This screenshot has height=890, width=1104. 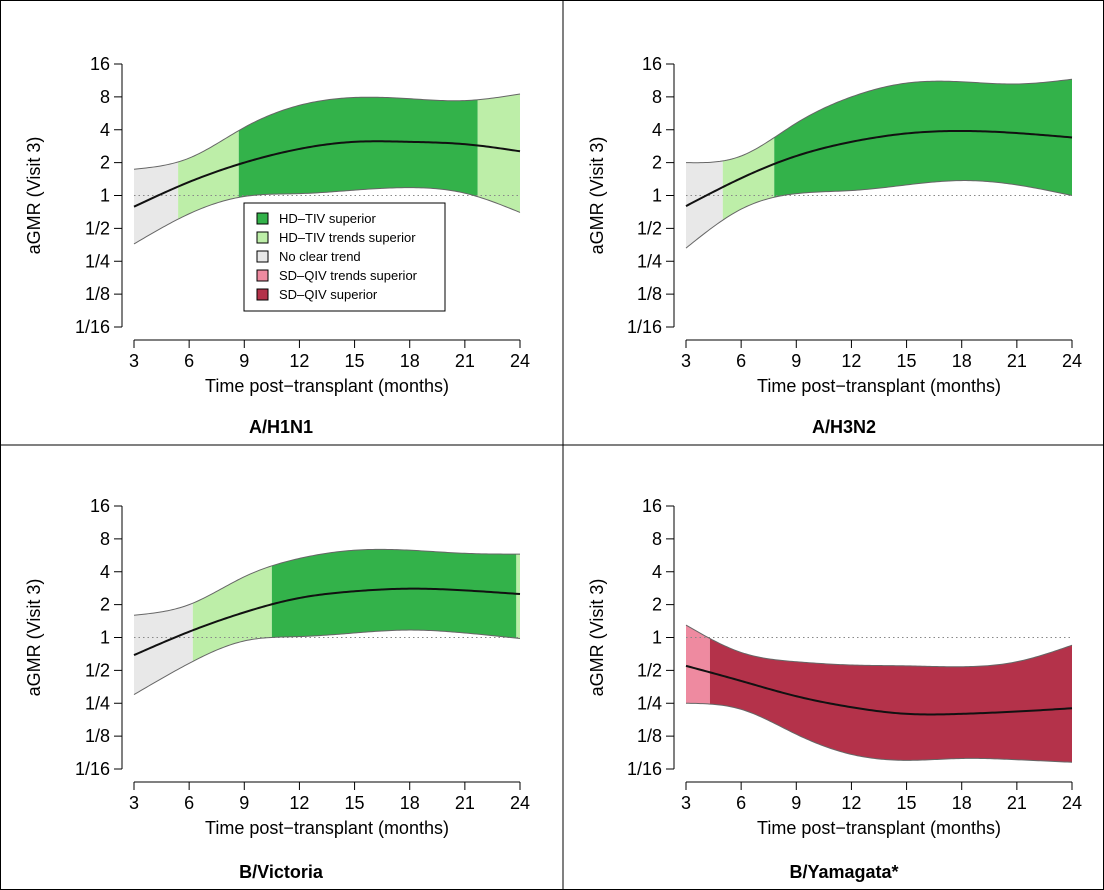 I want to click on legend-label: HD–TIV trends superior, so click(x=347, y=237).